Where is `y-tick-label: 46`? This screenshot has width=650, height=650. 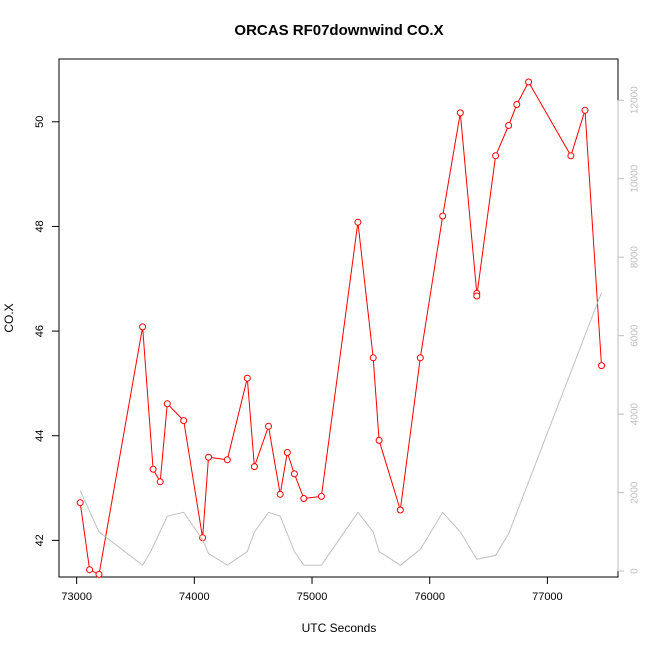 y-tick-label: 46 is located at coordinates (40, 331).